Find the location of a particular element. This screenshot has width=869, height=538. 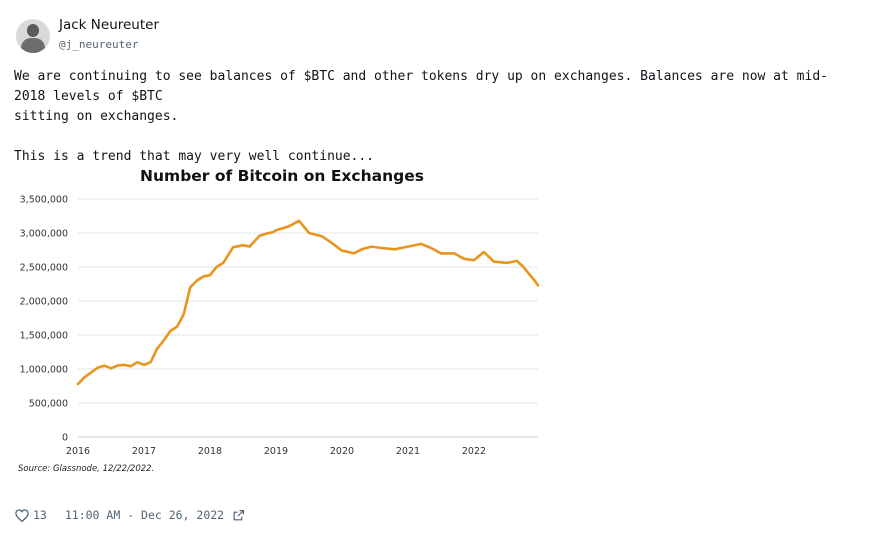

x-tick-label: 2016 is located at coordinates (78, 451).